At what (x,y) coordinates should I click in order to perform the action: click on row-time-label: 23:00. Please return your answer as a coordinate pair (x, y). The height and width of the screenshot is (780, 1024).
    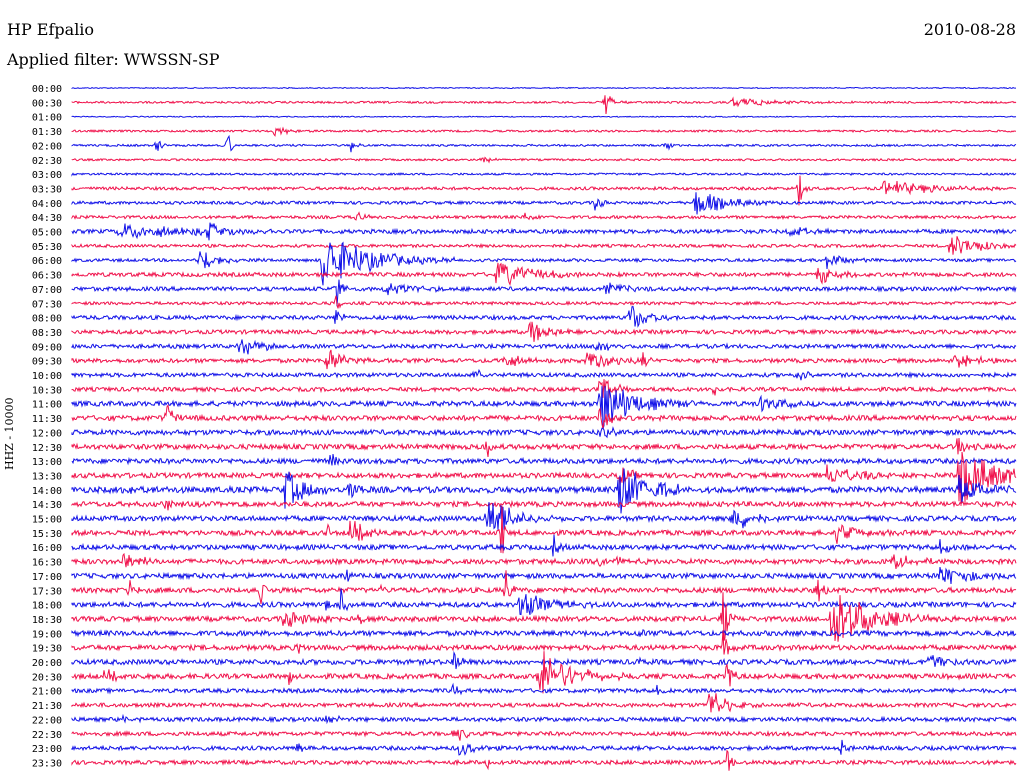
    Looking at the image, I should click on (47, 749).